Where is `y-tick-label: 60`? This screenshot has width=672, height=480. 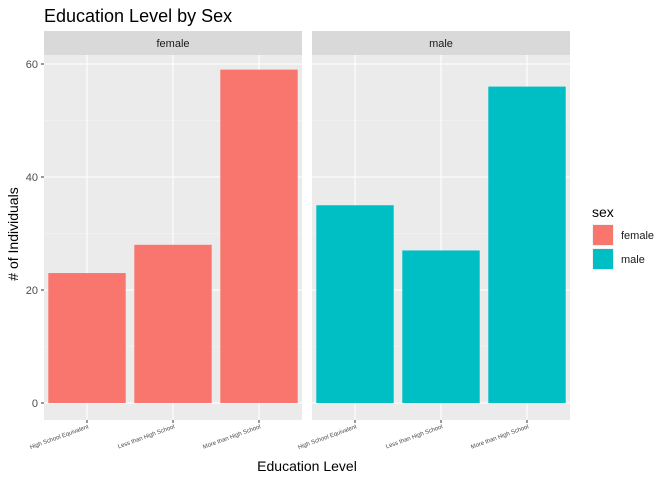 y-tick-label: 60 is located at coordinates (32, 65).